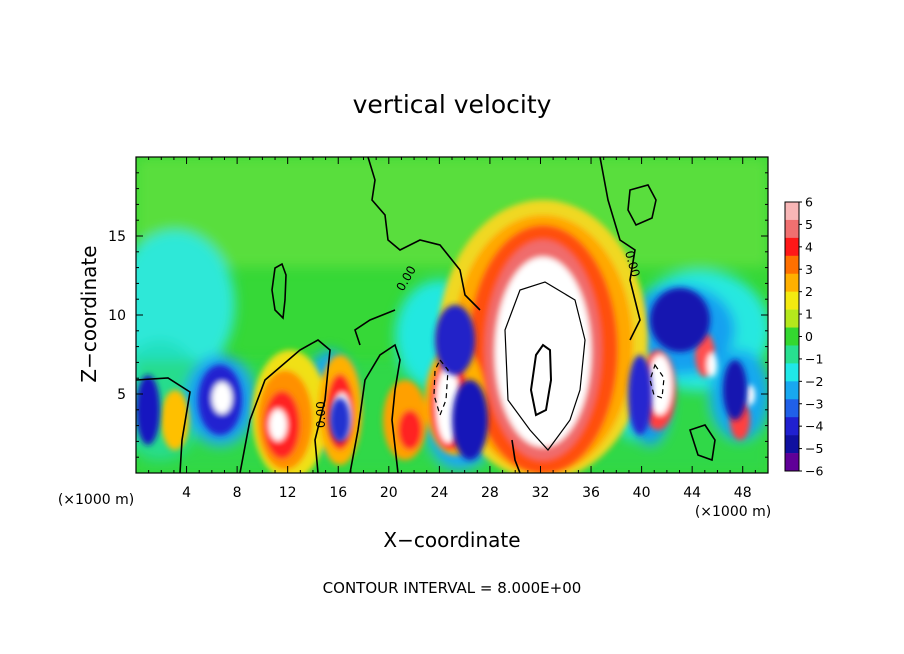  Describe the element at coordinates (814, 426) in the screenshot. I see `colorbar-label: −4` at that location.